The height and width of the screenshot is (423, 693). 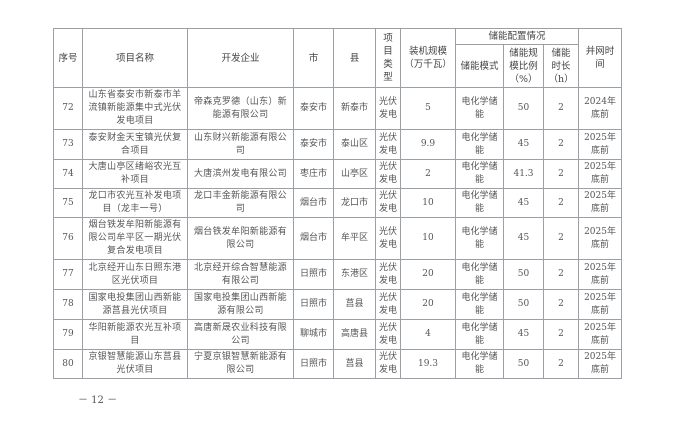 I want to click on header-no: 序号, so click(x=68, y=58).